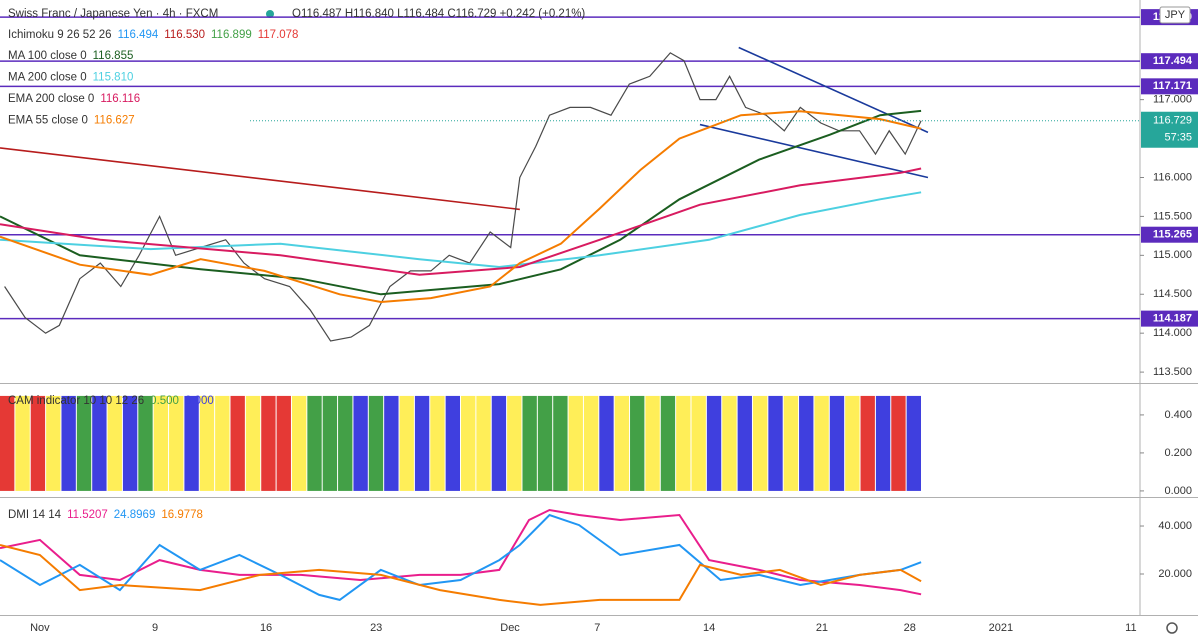 Image resolution: width=1198 pixels, height=637 pixels. Describe the element at coordinates (182, 515) in the screenshot. I see `legend-value: 16.9778` at that location.